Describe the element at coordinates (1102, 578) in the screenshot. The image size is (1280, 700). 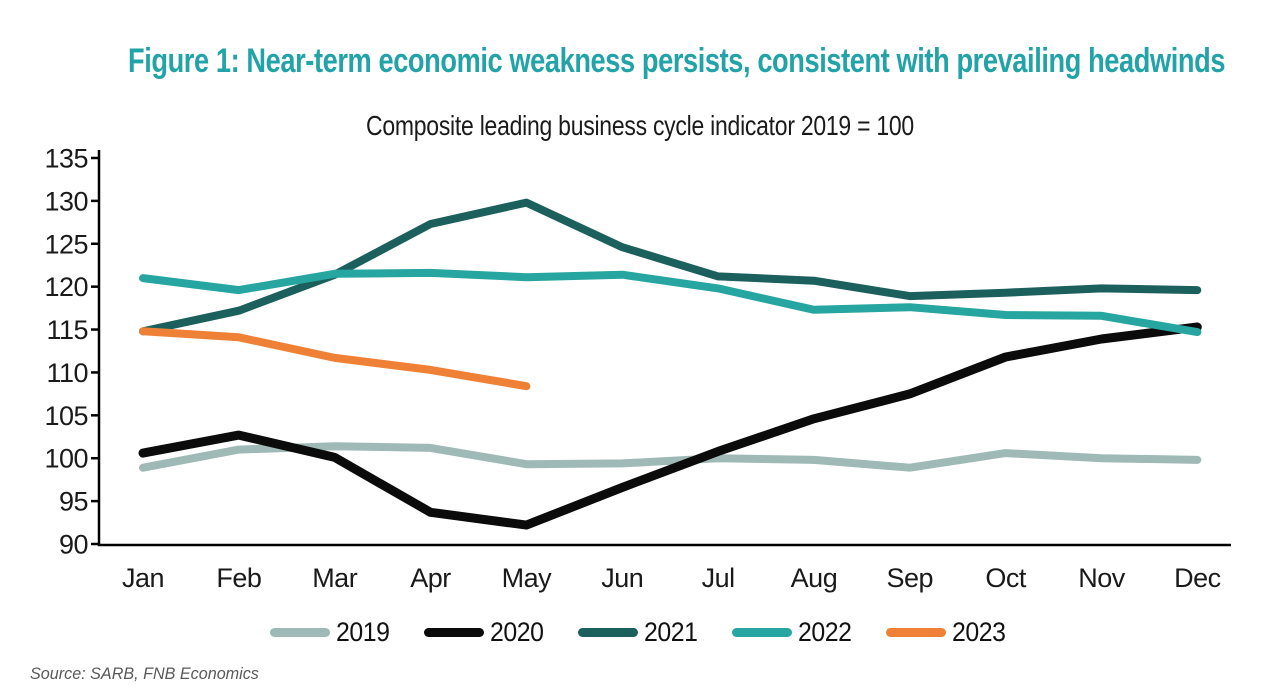
I see `x-axis-tick-label-nov: Nov` at that location.